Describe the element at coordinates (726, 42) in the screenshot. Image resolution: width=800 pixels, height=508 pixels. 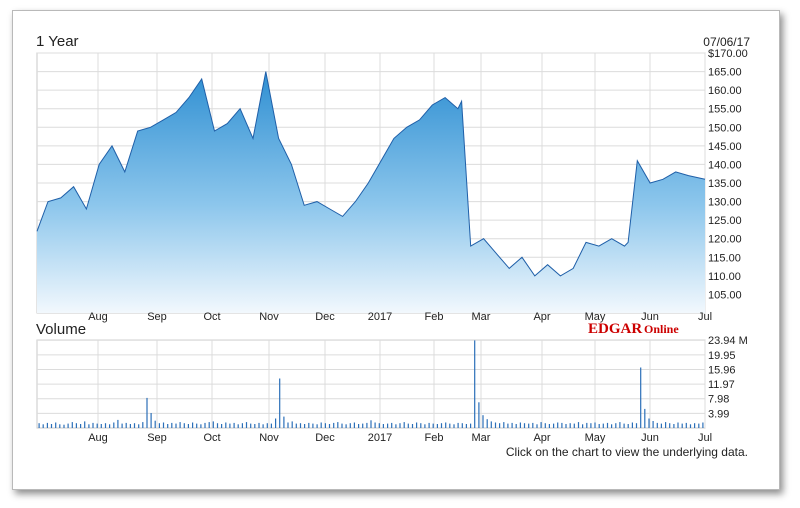
I see `chart-date: 07/06/17` at that location.